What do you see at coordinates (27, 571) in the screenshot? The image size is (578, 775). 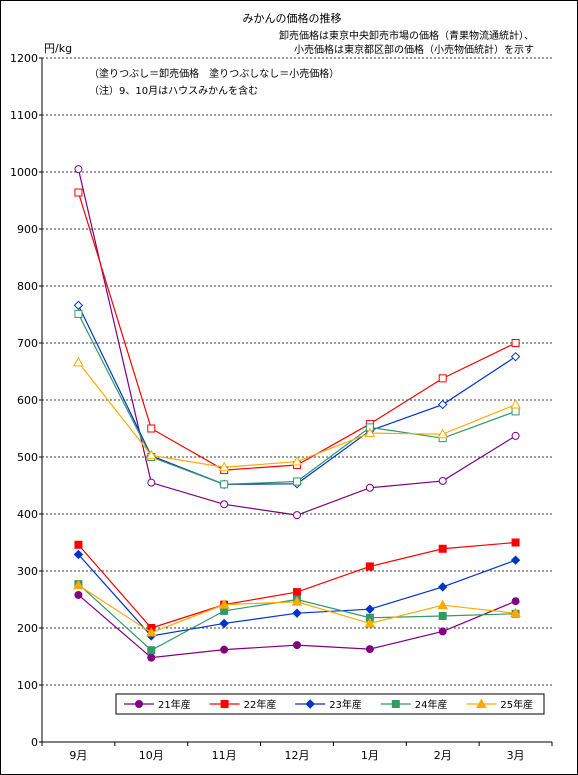 I see `y-tick-label: 300` at bounding box center [27, 571].